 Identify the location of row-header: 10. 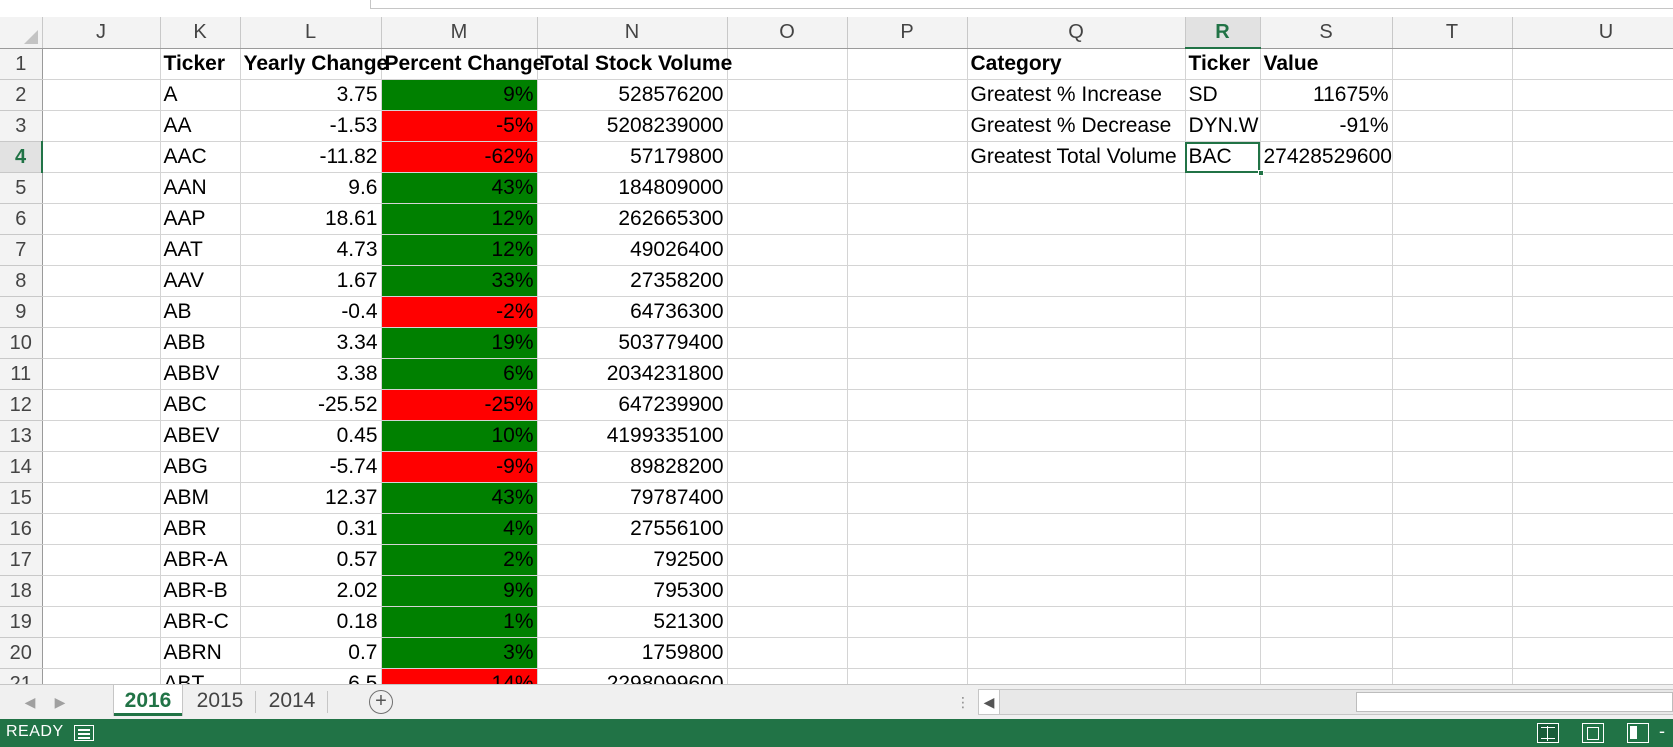
(21, 343).